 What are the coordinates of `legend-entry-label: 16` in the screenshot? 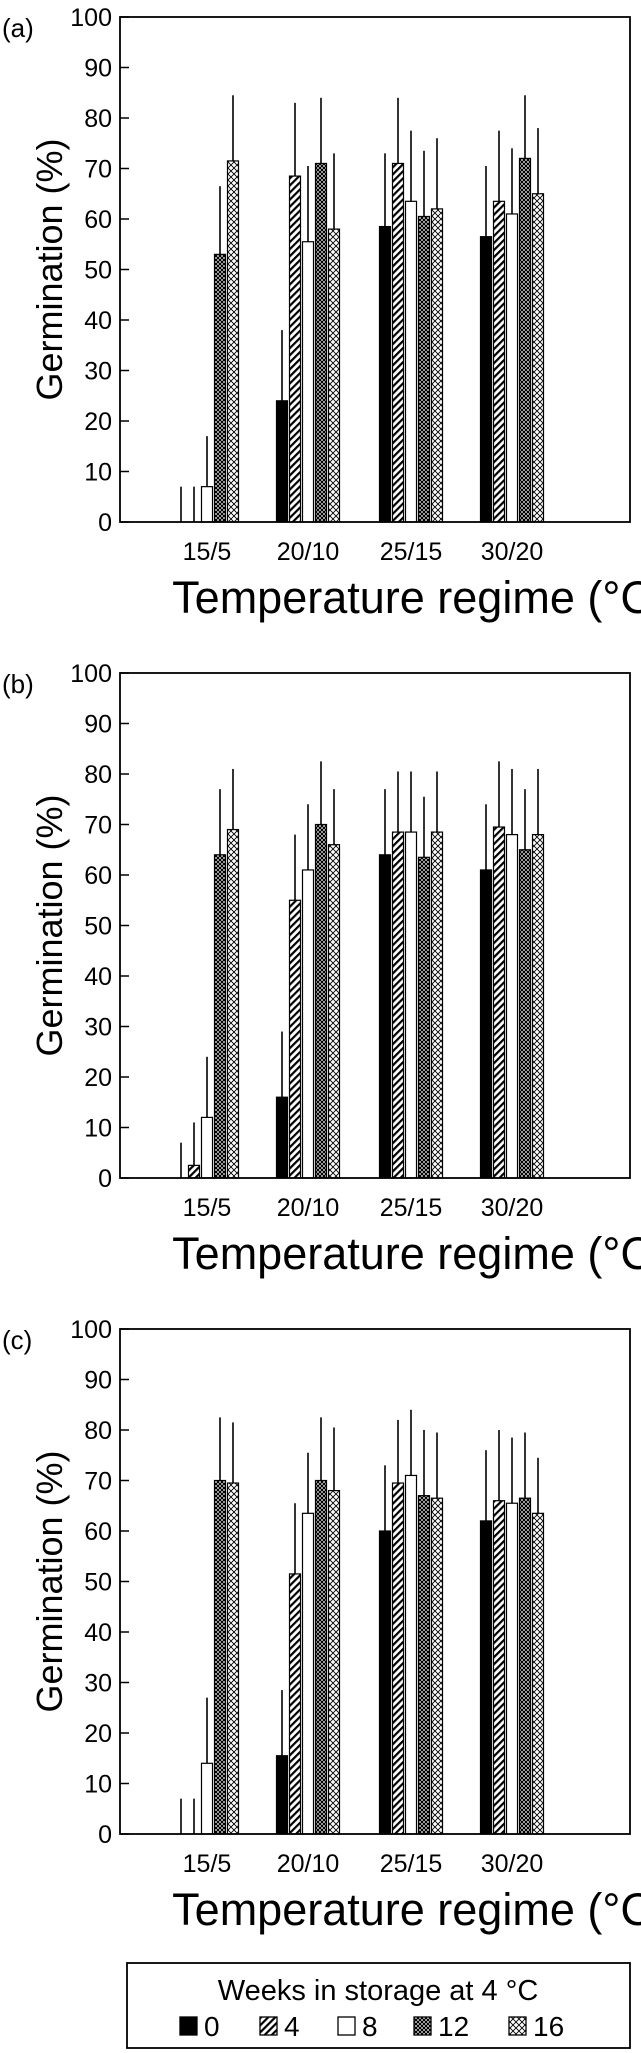 It's located at (548, 2026).